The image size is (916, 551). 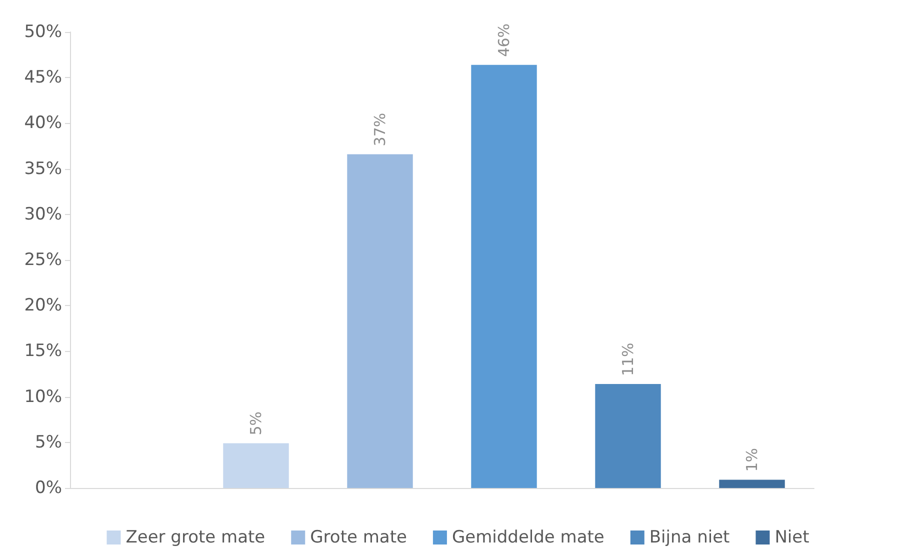 What do you see at coordinates (380, 129) in the screenshot?
I see `data-label: 37%` at bounding box center [380, 129].